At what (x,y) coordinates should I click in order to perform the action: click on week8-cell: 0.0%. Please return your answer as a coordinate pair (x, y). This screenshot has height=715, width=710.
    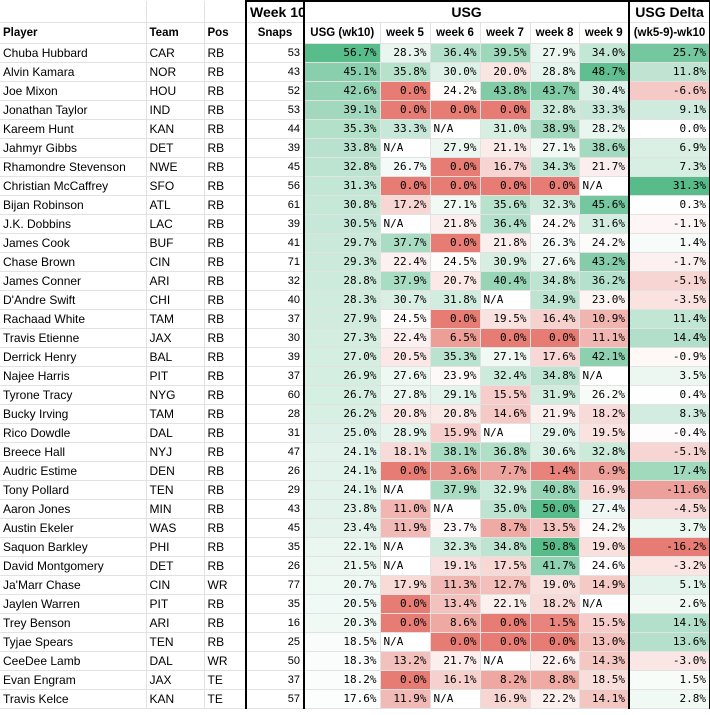
    Looking at the image, I should click on (555, 338).